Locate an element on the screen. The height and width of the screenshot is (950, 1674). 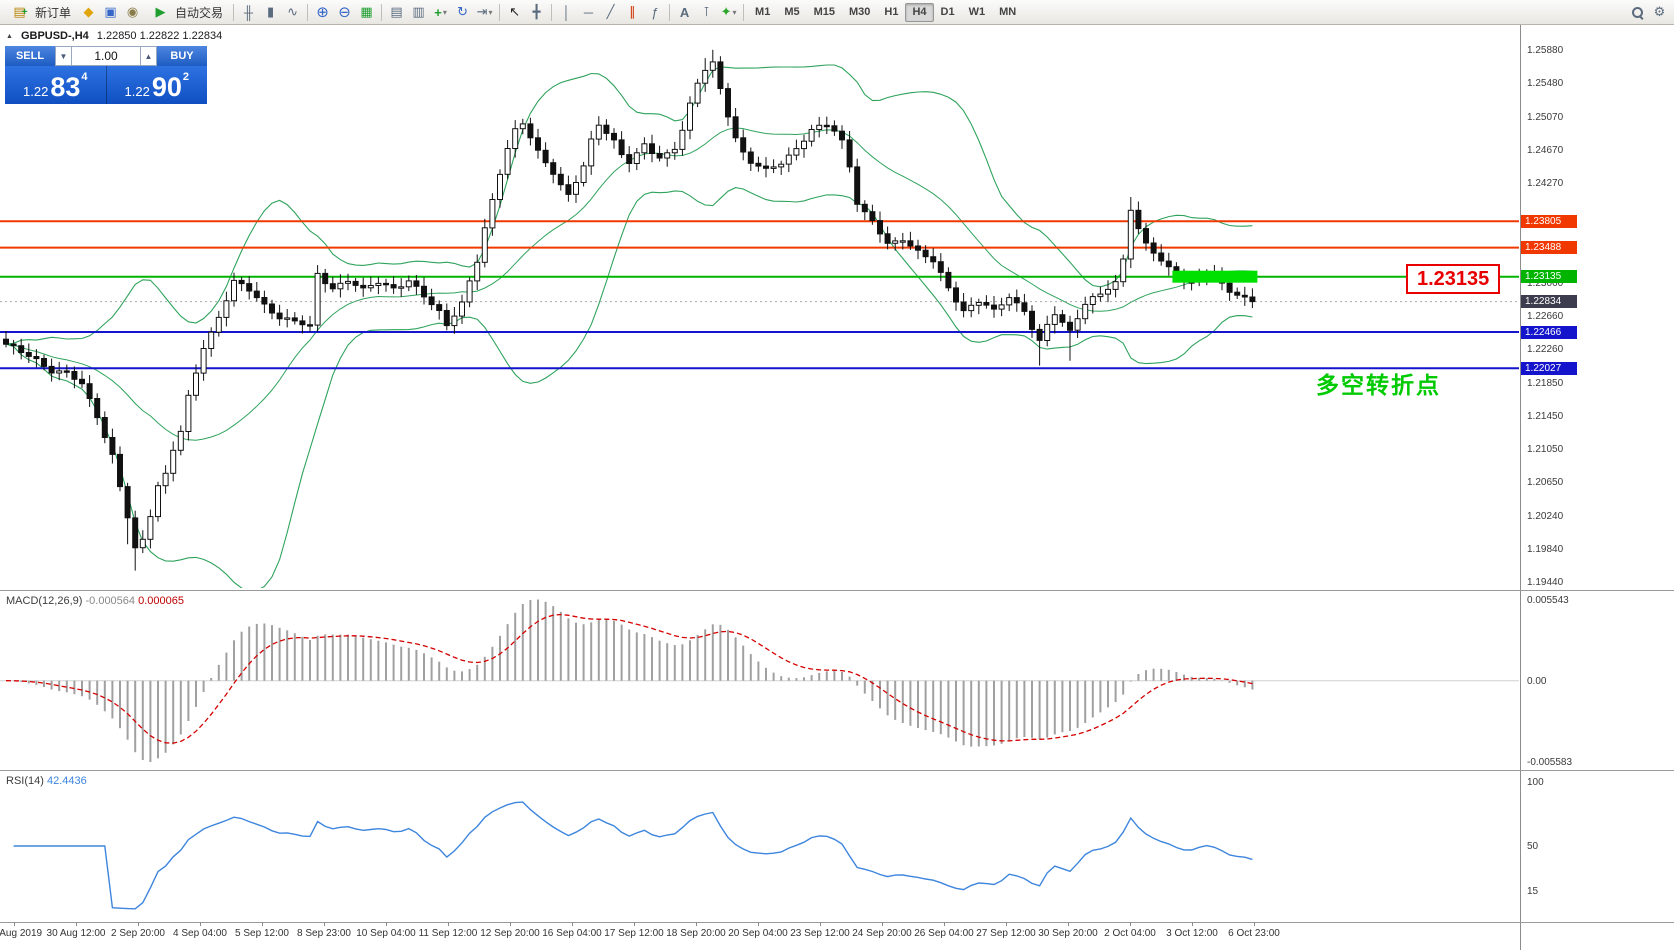
auto-scroll-icon: ↻ is located at coordinates (462, 11).